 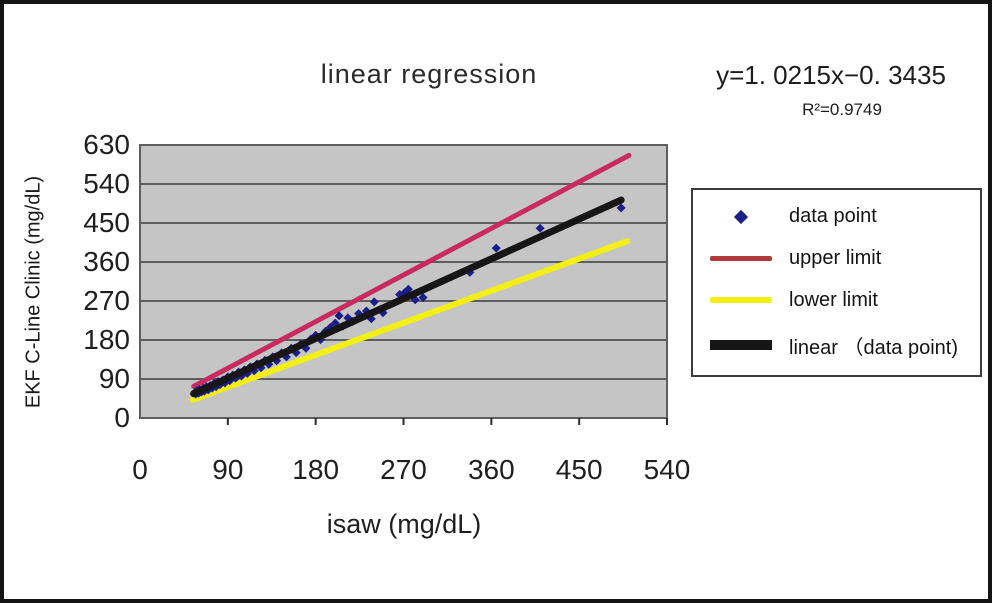 I want to click on x-tick-label: 0, so click(x=140, y=469).